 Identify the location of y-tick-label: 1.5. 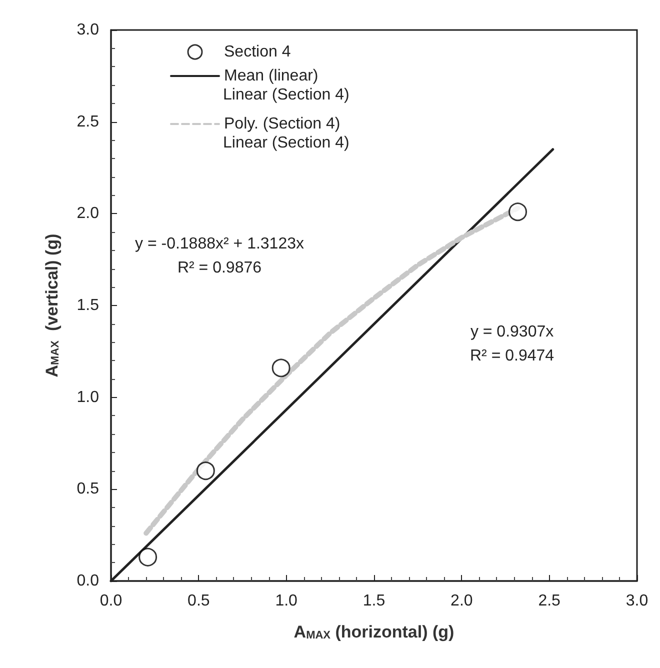
(88, 305).